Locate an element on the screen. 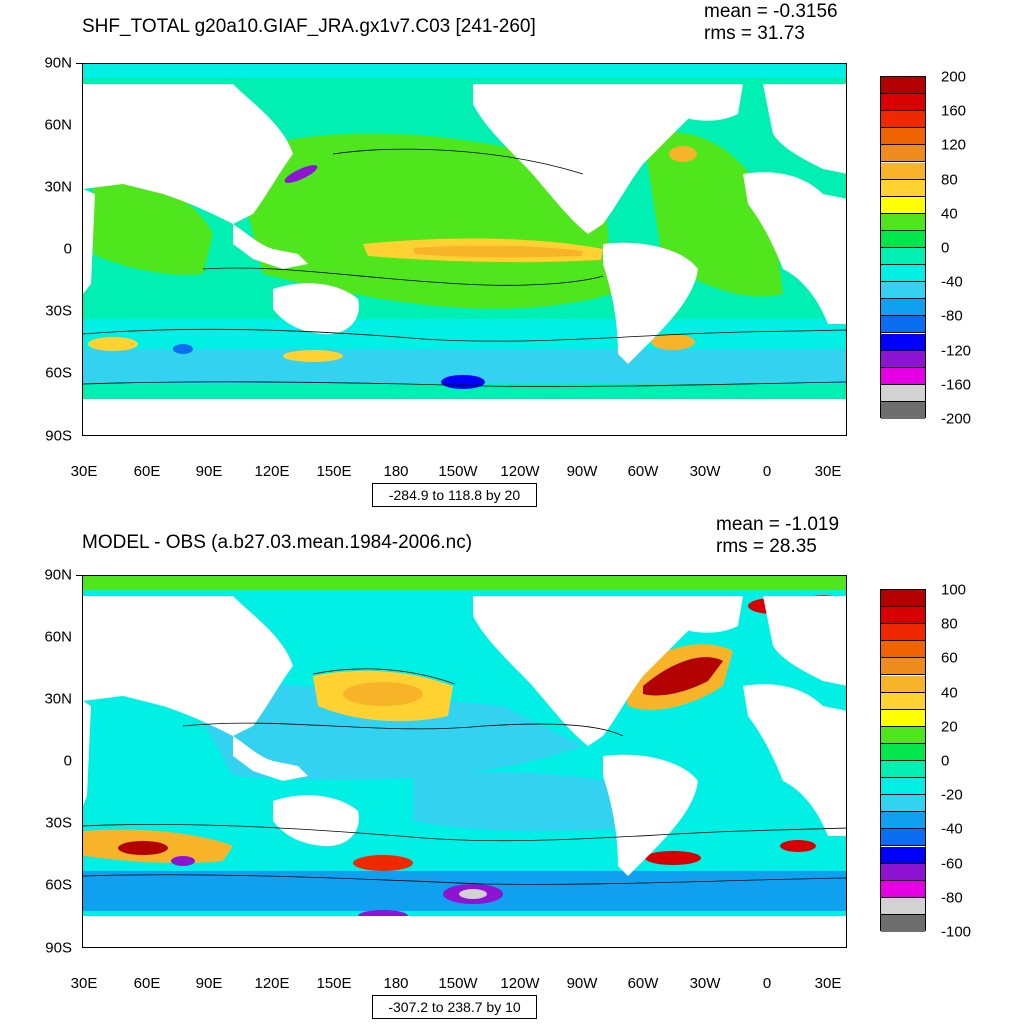 The width and height of the screenshot is (1024, 1024). colorbar-label: -60 is located at coordinates (952, 864).